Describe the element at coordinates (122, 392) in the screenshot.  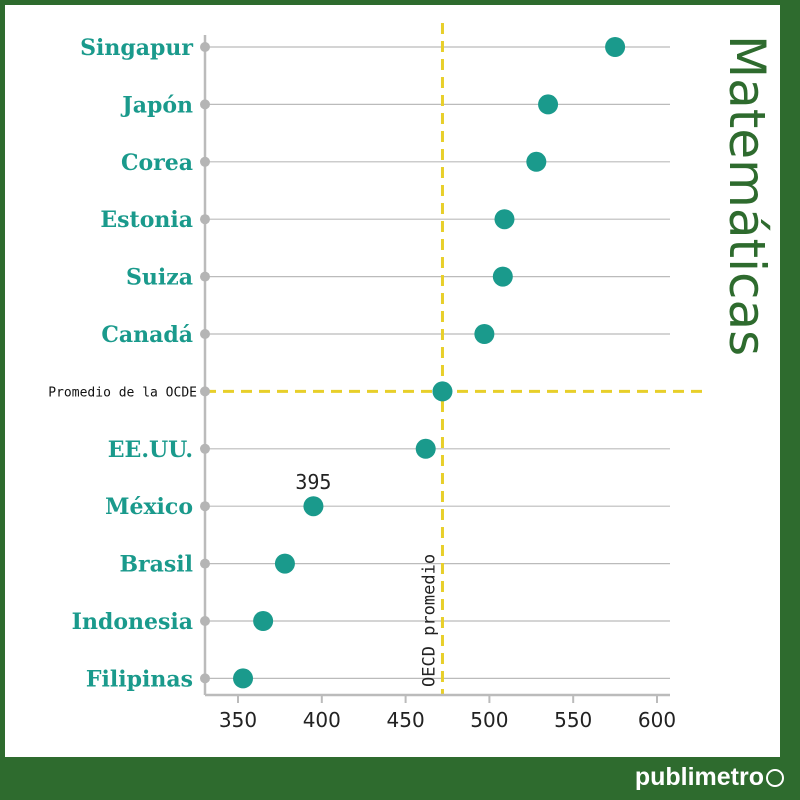
I see `category-label: Promedio de la OCDE` at that location.